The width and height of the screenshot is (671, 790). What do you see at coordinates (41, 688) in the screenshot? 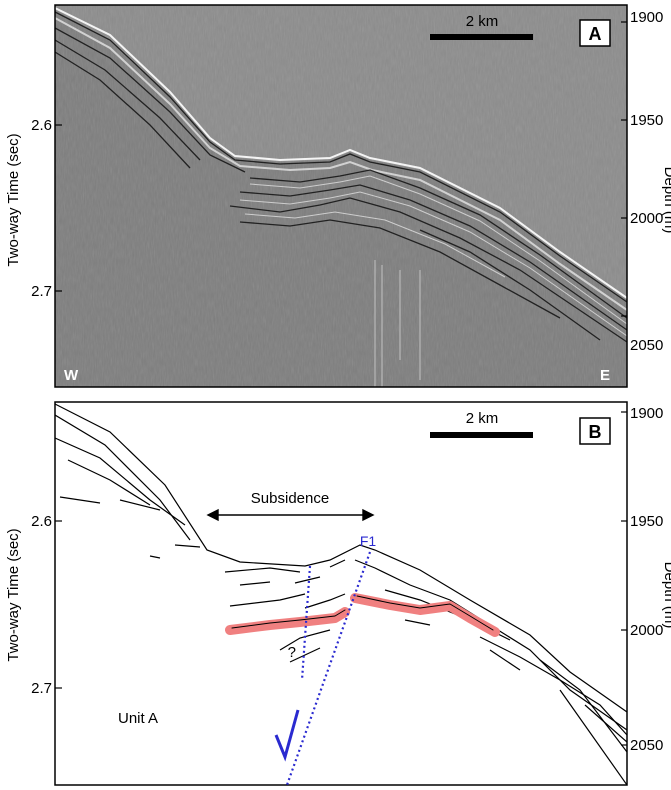
I see `left-tick-b-2: 2.7` at bounding box center [41, 688].